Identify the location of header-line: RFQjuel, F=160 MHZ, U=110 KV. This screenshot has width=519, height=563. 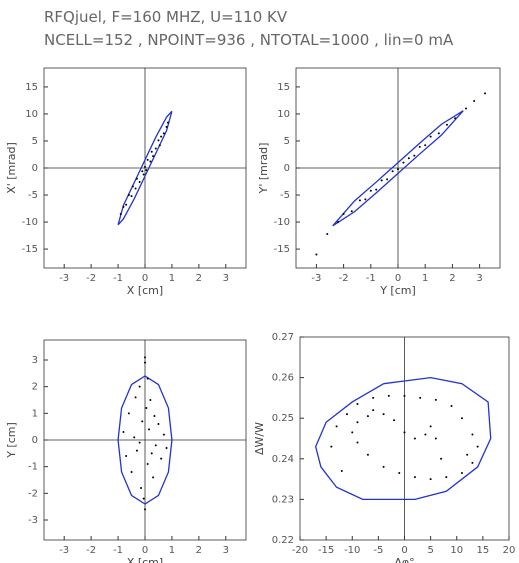
(166, 17).